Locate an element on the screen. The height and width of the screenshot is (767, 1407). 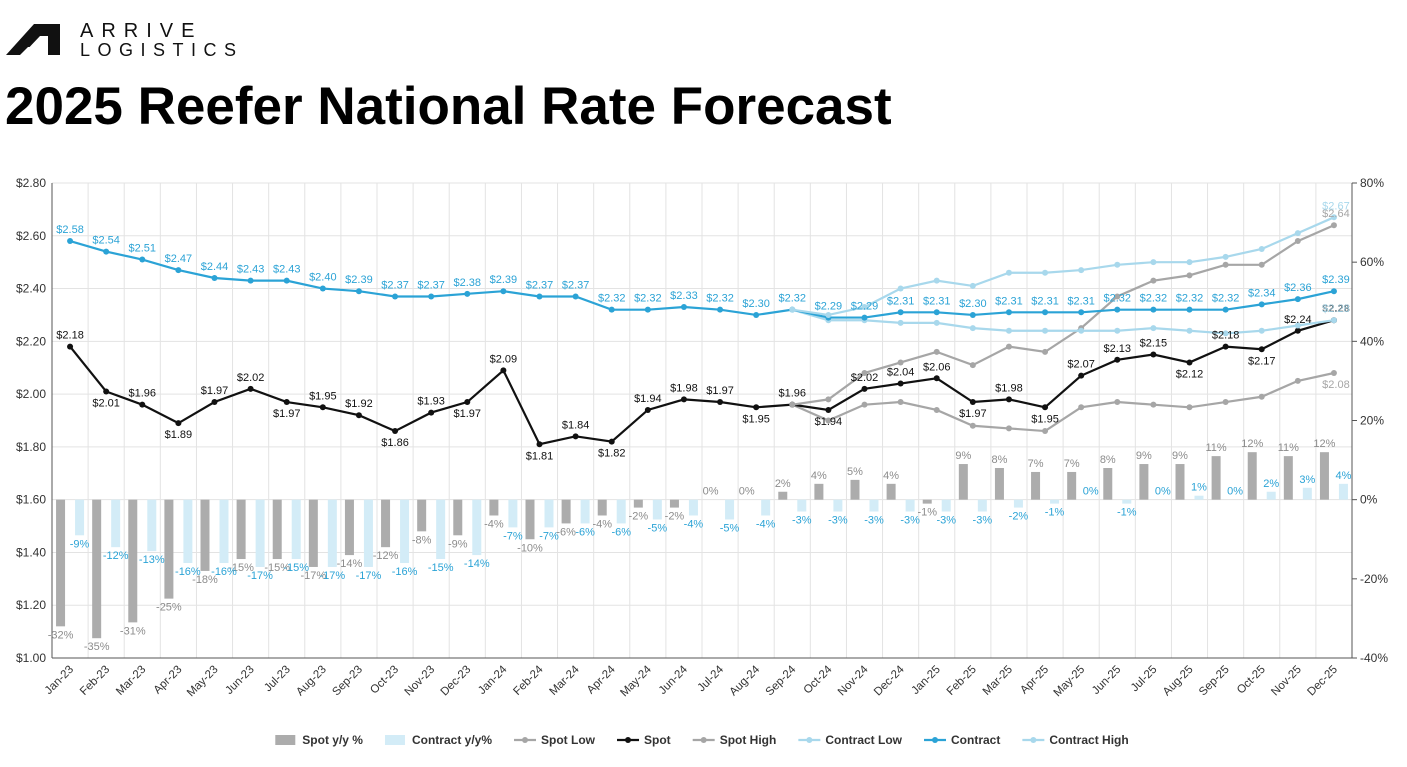
bar-label: 1% is located at coordinates (1199, 488).